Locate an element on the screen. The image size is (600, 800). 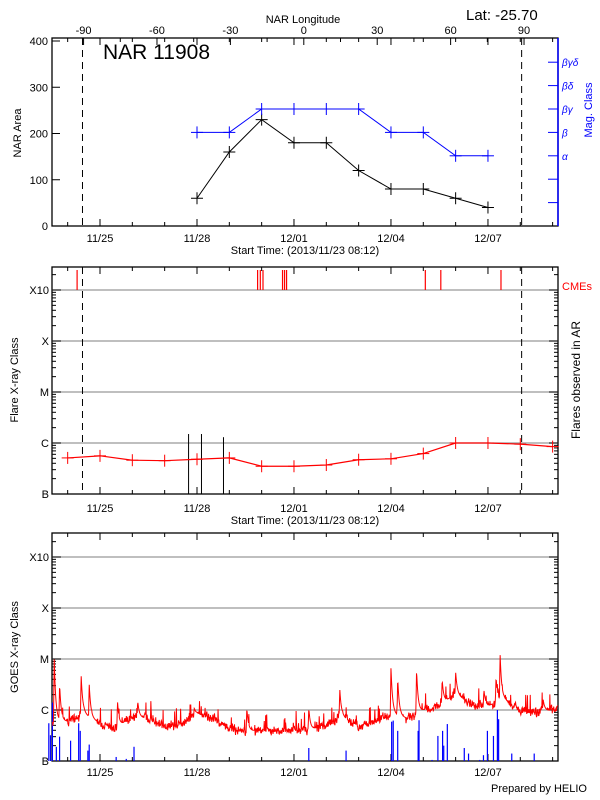
panel2-y-tick-label: B is located at coordinates (45, 495).